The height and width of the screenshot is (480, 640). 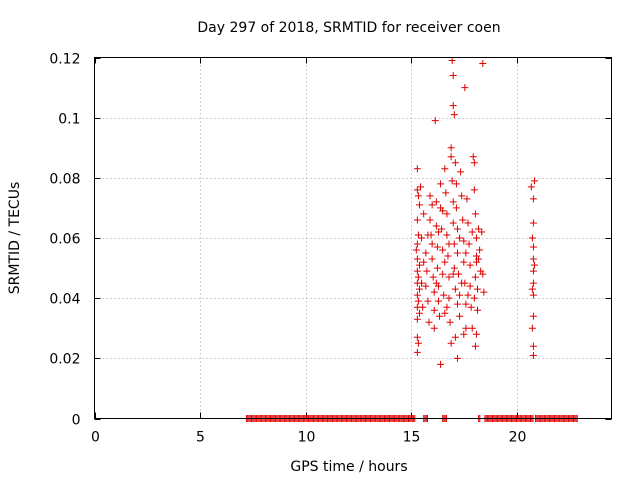 What do you see at coordinates (412, 438) in the screenshot?
I see `x-tick-label: 15` at bounding box center [412, 438].